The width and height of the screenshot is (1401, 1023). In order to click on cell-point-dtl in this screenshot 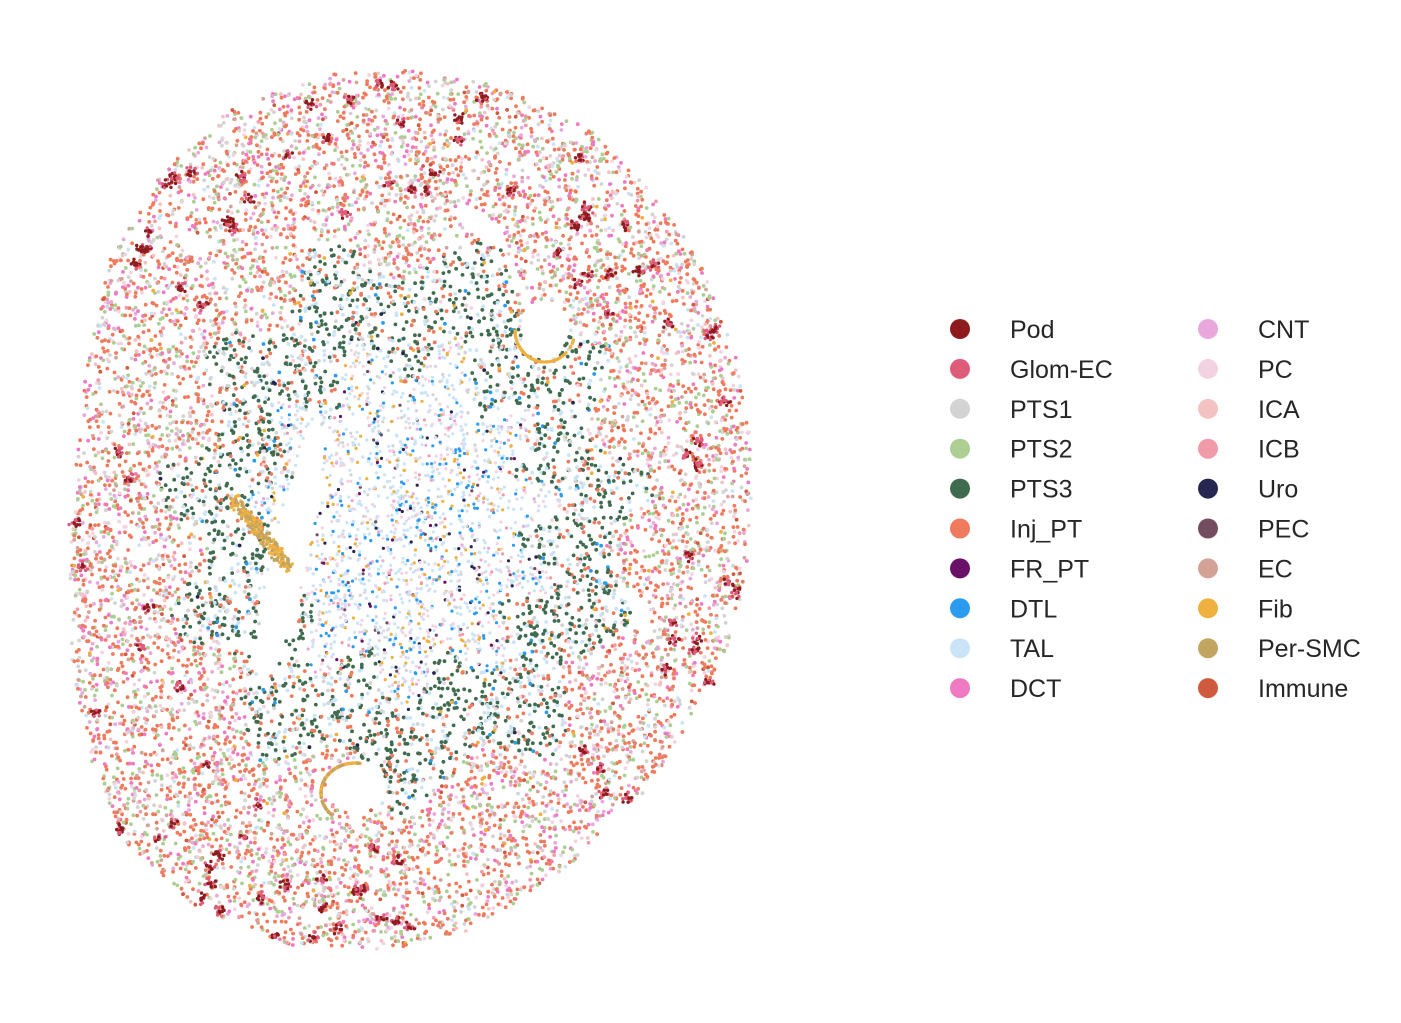, I will do `click(499, 467)`.